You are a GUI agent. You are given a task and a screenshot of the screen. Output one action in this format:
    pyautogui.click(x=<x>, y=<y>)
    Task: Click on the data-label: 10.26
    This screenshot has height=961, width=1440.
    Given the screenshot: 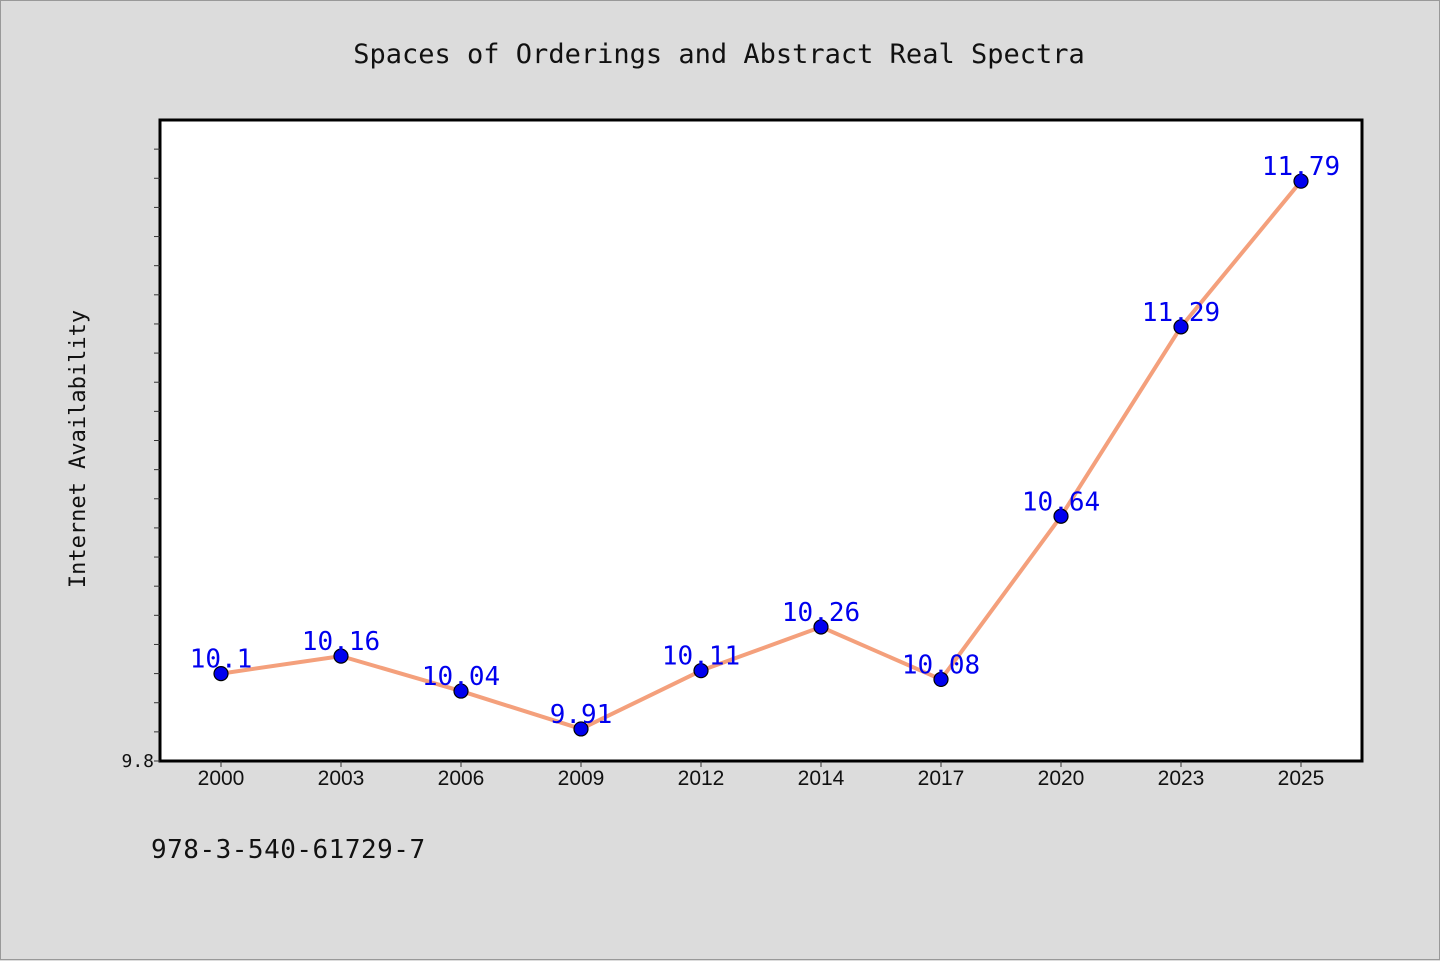 What is the action you would take?
    pyautogui.click(x=821, y=613)
    